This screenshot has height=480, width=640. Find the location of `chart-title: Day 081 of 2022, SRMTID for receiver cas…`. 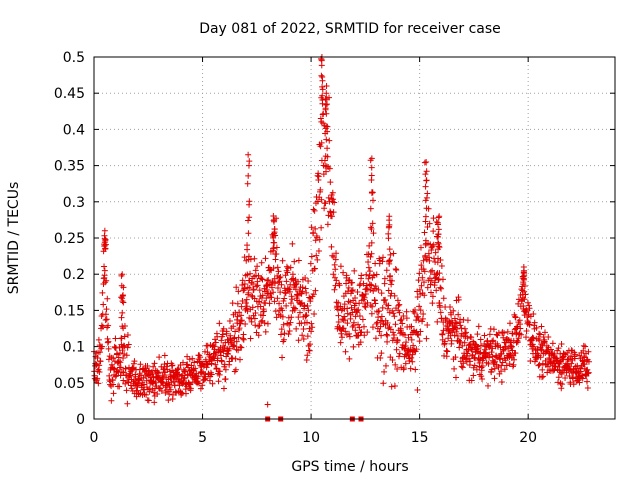

chart-title: Day 081 of 2022, SRMTID for receiver cas… is located at coordinates (350, 29).